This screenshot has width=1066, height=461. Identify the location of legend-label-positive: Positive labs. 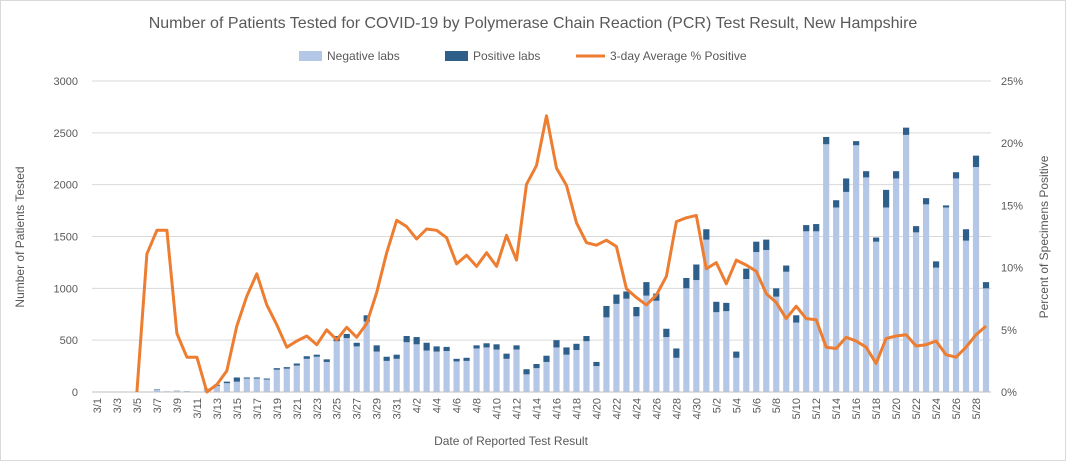
(506, 56).